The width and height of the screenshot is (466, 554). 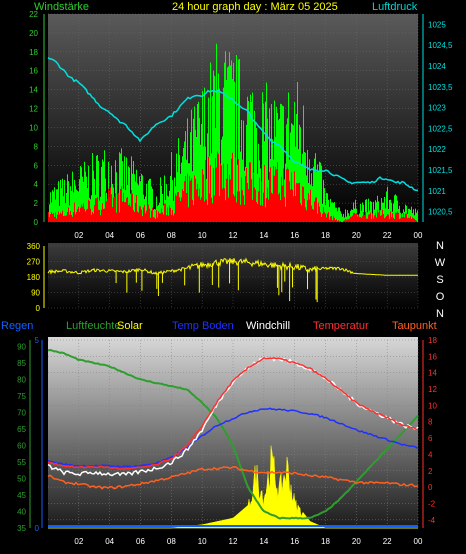 What do you see at coordinates (21, 479) in the screenshot?
I see `humidity-tick-label: 50` at bounding box center [21, 479].